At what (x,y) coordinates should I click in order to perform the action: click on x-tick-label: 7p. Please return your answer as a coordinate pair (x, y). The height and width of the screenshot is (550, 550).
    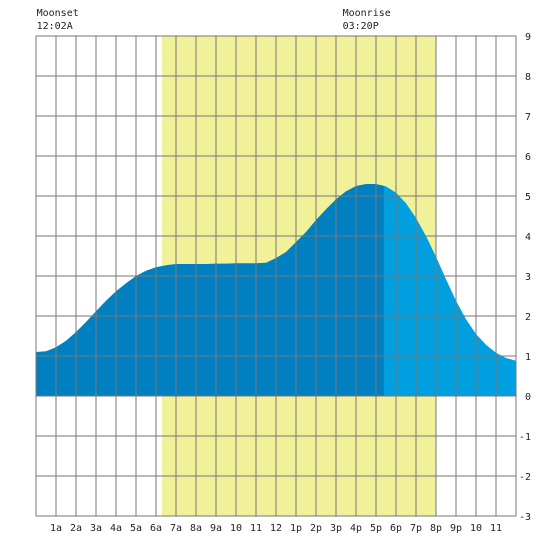
    Looking at the image, I should click on (416, 528).